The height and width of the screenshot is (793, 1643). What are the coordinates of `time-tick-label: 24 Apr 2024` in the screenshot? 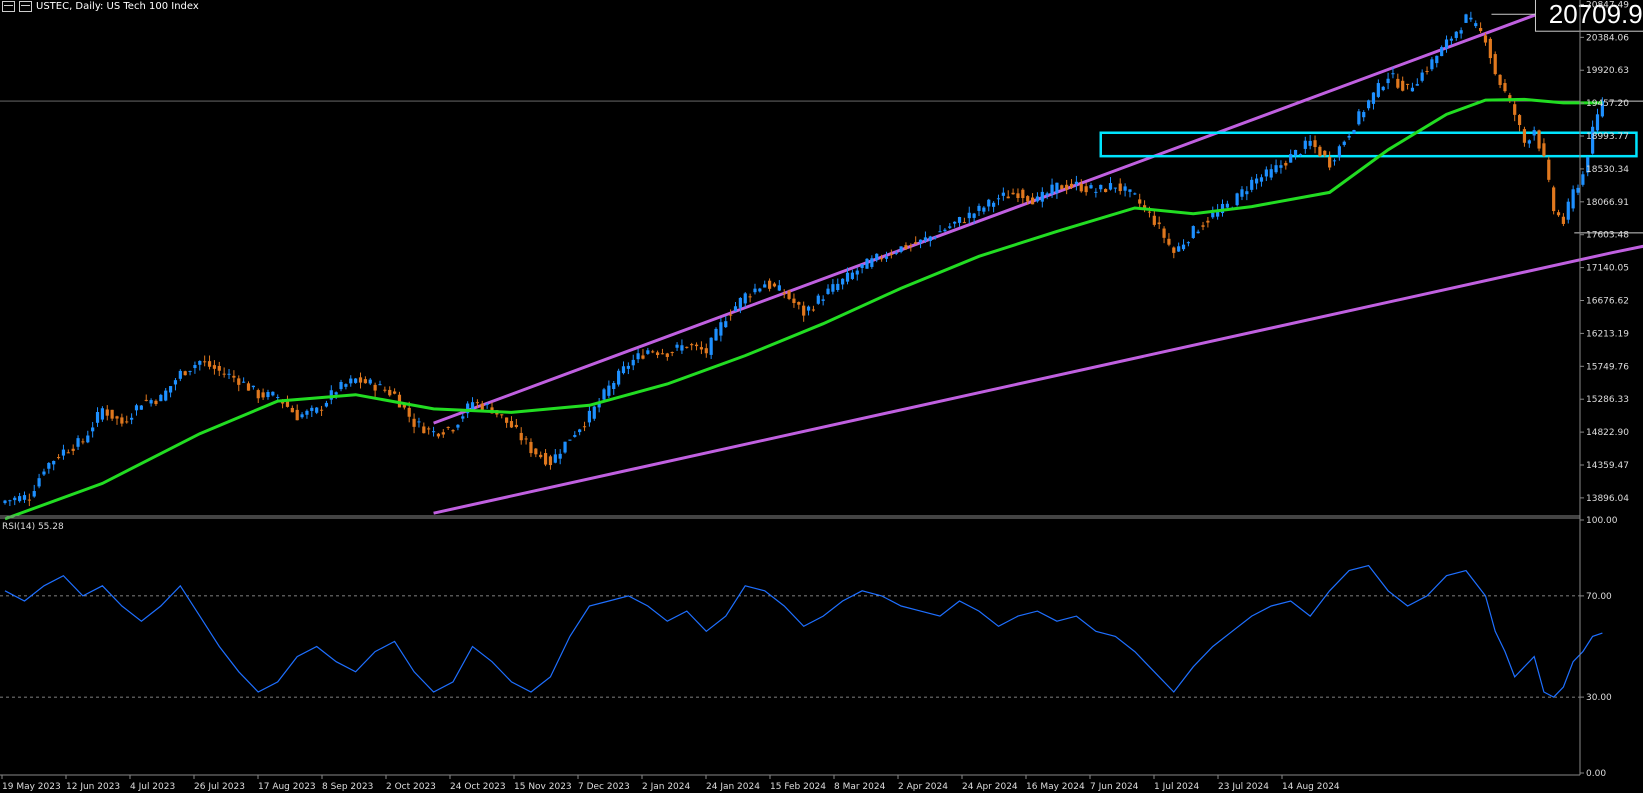 It's located at (990, 787).